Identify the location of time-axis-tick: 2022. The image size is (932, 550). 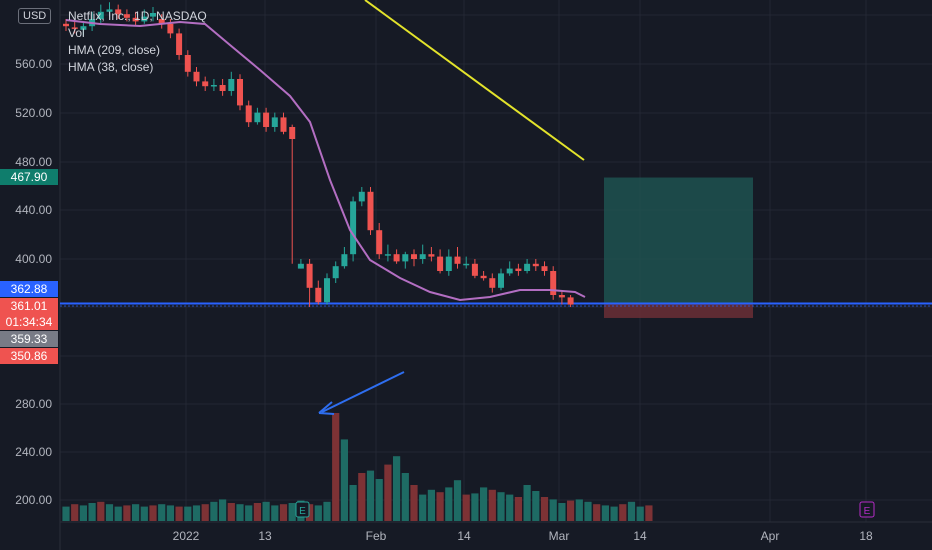
(186, 536).